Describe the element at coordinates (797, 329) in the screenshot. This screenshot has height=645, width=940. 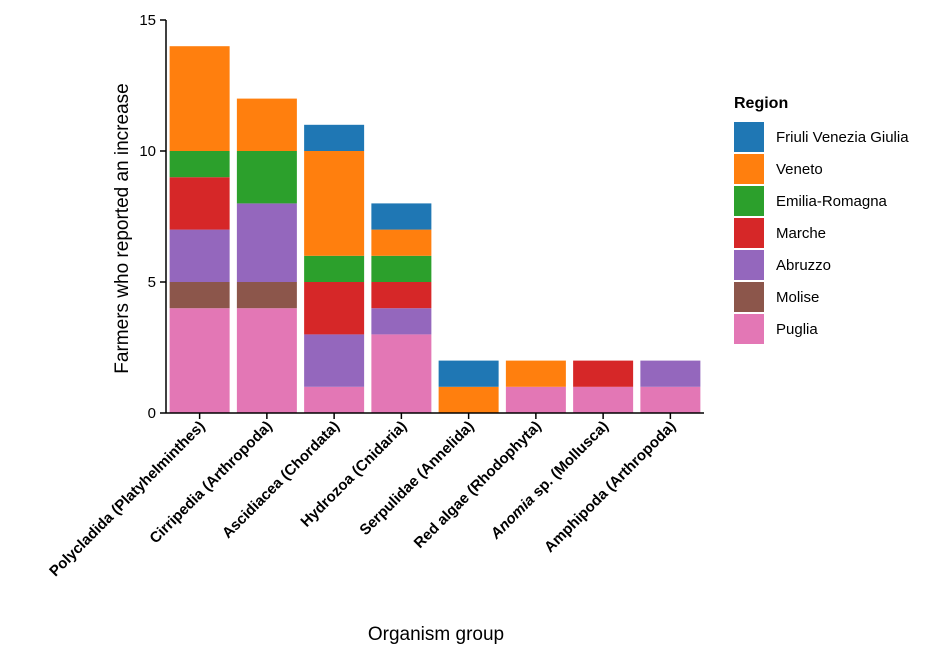
I see `legend-label-puglia: Puglia` at that location.